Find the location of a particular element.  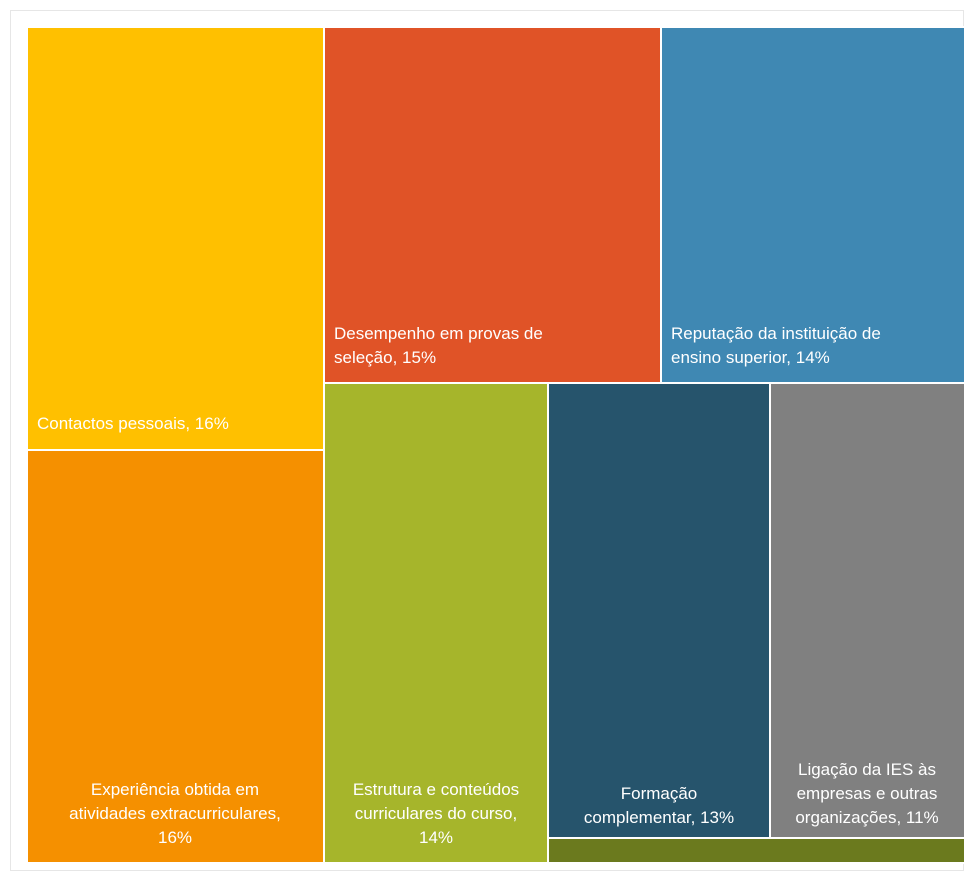

treemap-tile-label-line: ensino superior, 14% is located at coordinates (750, 357).